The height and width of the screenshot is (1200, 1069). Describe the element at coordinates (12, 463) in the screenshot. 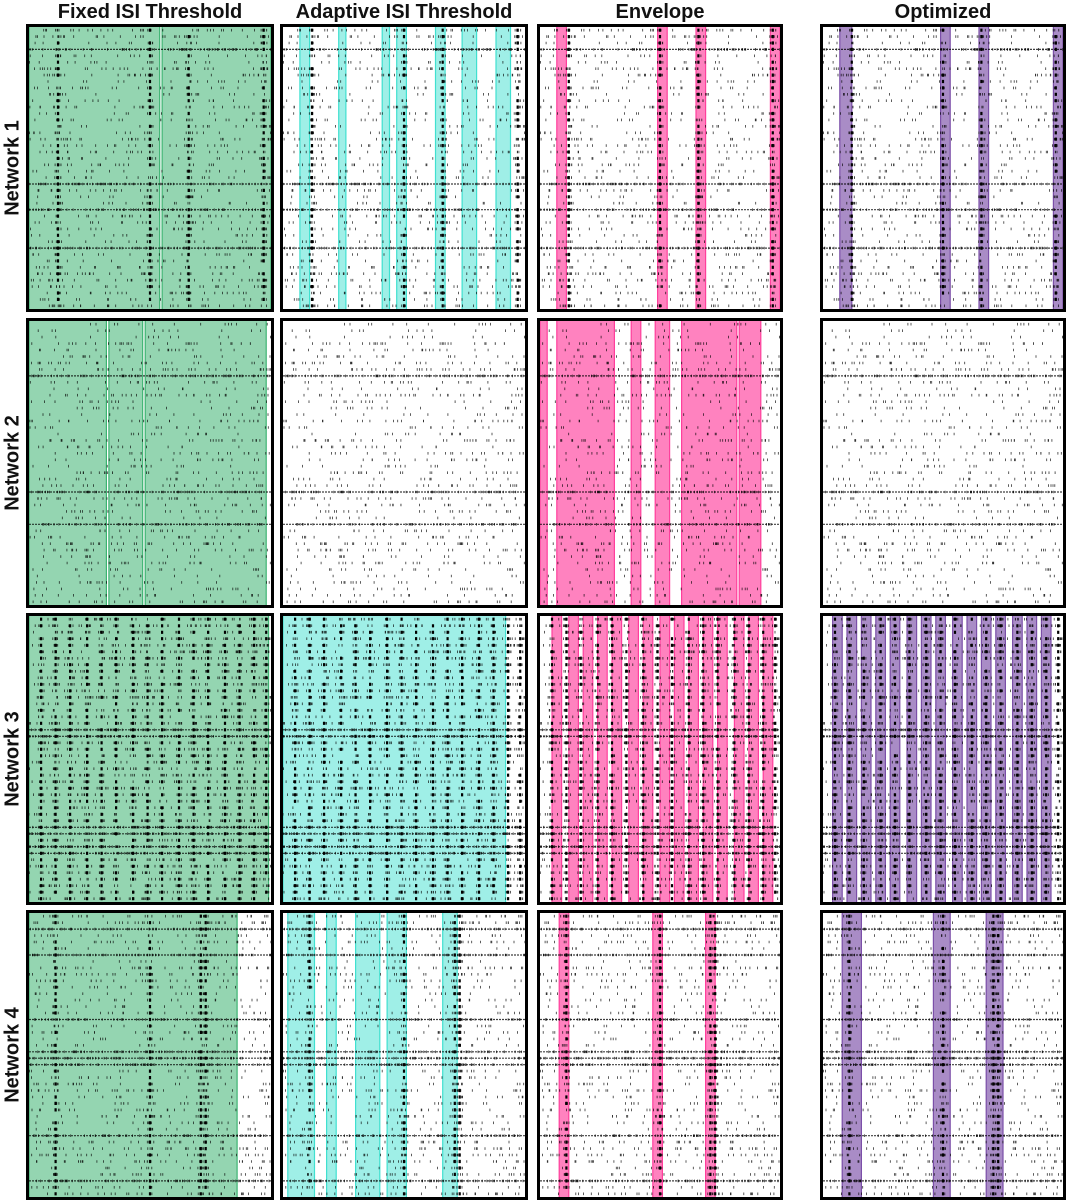

I see `row-label-network-2: Network 2` at that location.